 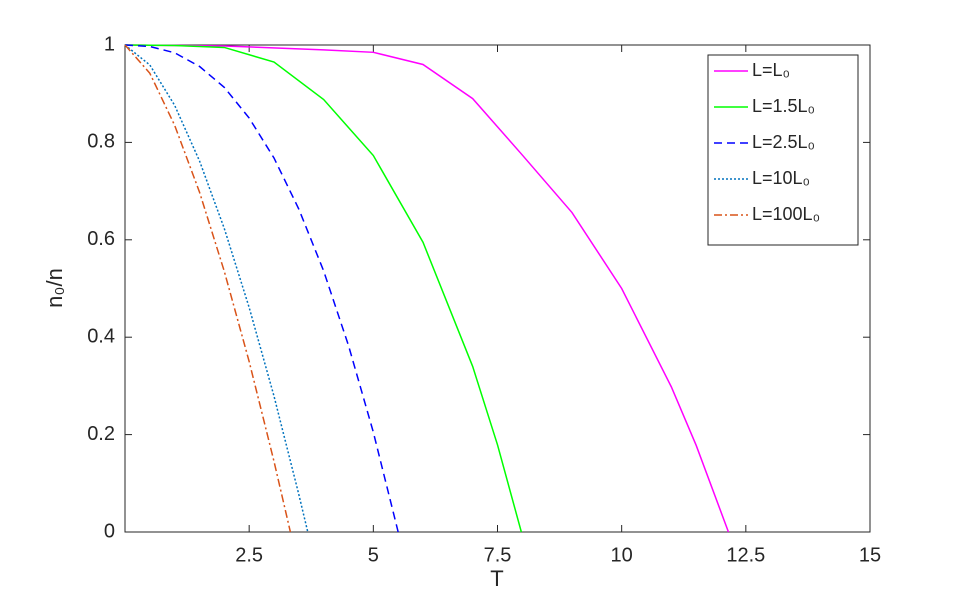 I want to click on y-tick-label: 0.6, so click(x=101, y=239).